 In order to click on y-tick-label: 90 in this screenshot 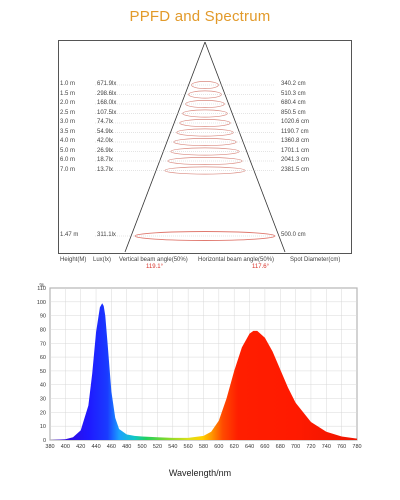, I will do `click(43, 317)`.